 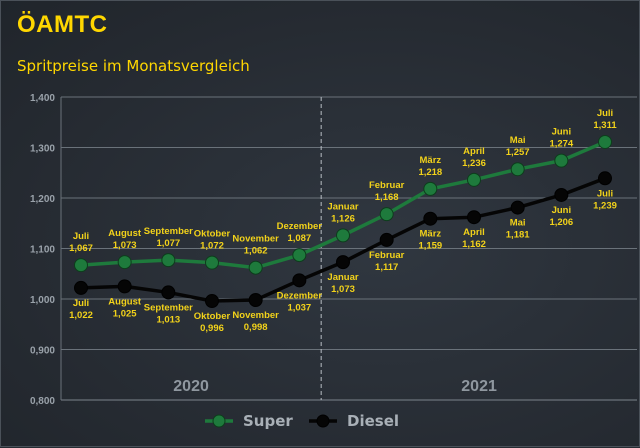 I want to click on data-label: 1,077, so click(x=168, y=243).